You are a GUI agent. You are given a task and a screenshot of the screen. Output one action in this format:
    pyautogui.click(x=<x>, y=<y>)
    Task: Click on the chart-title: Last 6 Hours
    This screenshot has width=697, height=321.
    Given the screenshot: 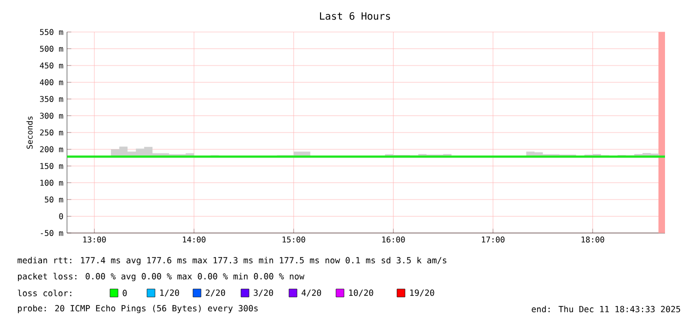 What is the action you would take?
    pyautogui.click(x=355, y=16)
    